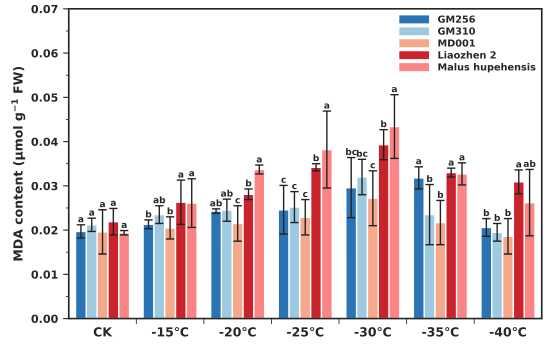 The width and height of the screenshot is (550, 354). What do you see at coordinates (44, 9) in the screenshot?
I see `y-tick-label: 0.07` at bounding box center [44, 9].